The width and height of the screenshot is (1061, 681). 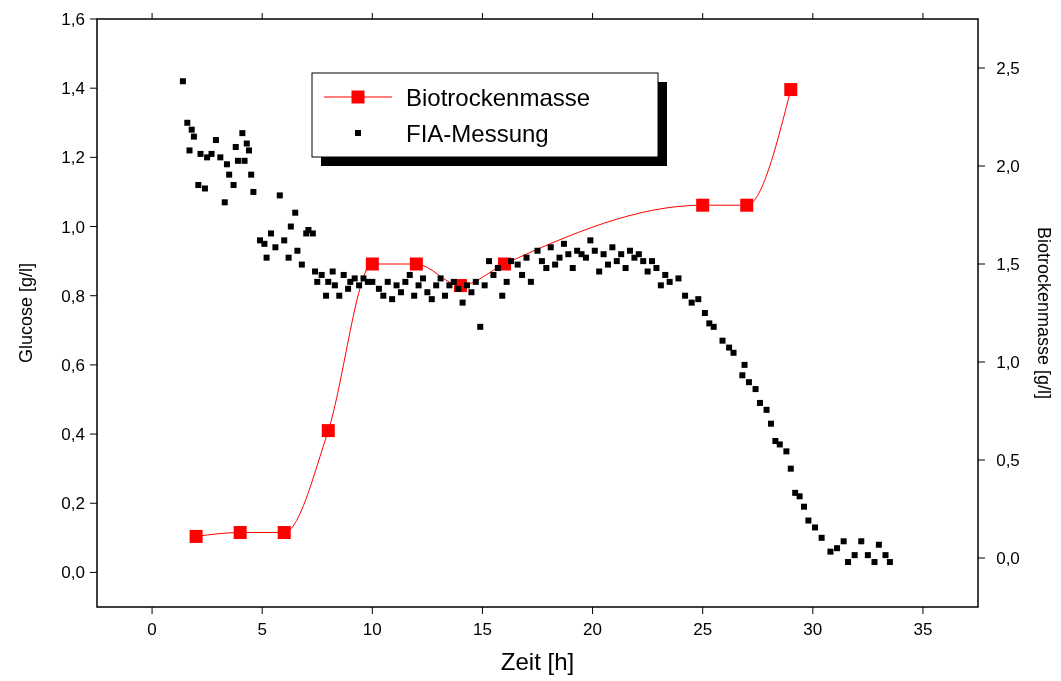 I want to click on y-tick-label: 0,2, so click(x=73, y=504).